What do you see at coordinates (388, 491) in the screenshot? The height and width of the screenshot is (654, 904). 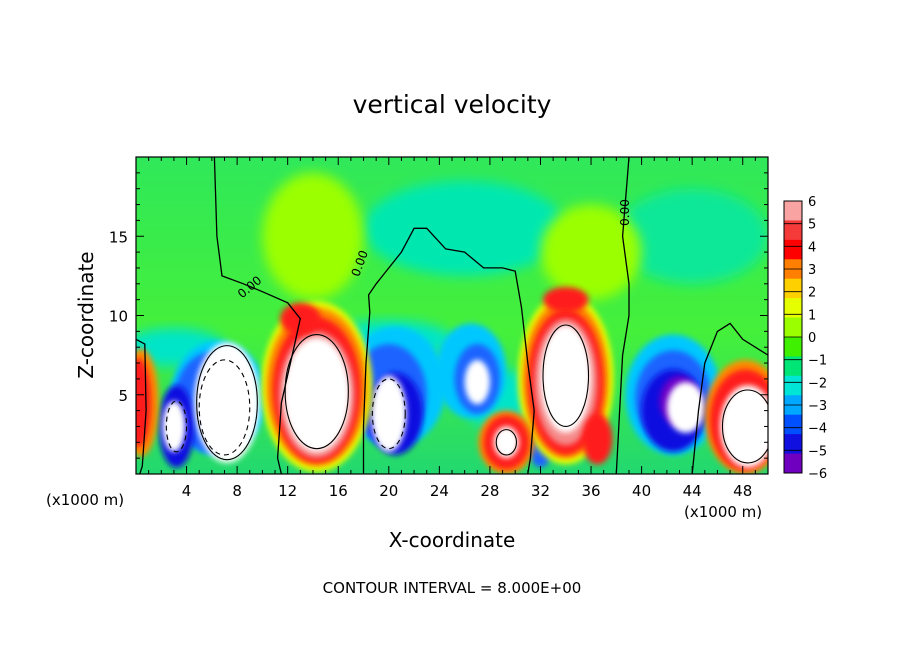 I see `x-tick-label: 20` at bounding box center [388, 491].